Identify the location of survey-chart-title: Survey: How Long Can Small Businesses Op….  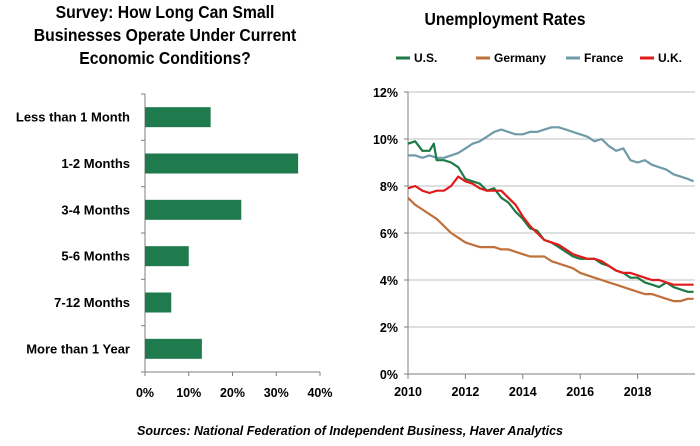
(165, 35).